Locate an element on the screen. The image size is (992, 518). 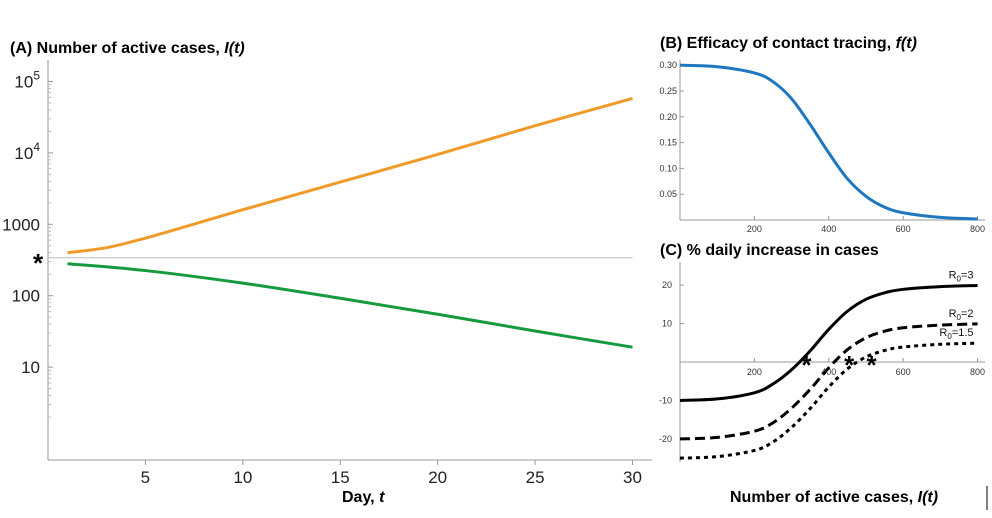
panel-b-y-tick-label: 0.15 is located at coordinates (668, 143).